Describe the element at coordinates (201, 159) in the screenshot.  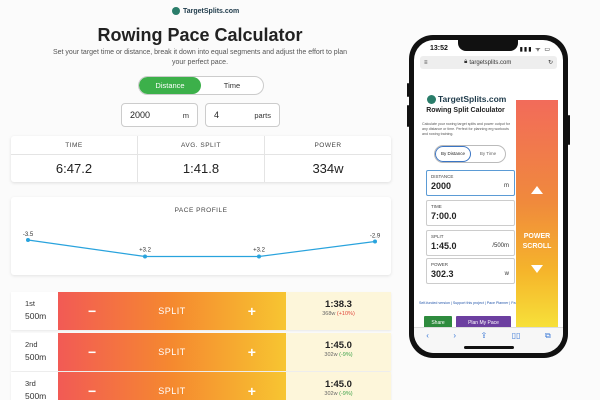
I see `stat-avg-split: AVG. SPLIT 1:41.8` at that location.